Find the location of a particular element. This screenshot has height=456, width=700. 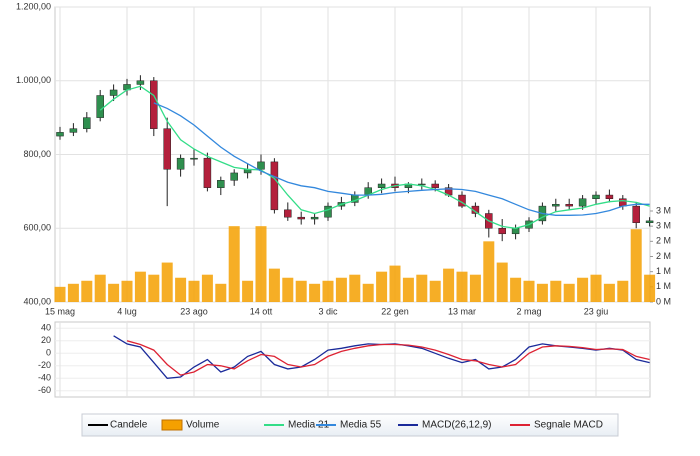

legend-label: Volume is located at coordinates (203, 425).